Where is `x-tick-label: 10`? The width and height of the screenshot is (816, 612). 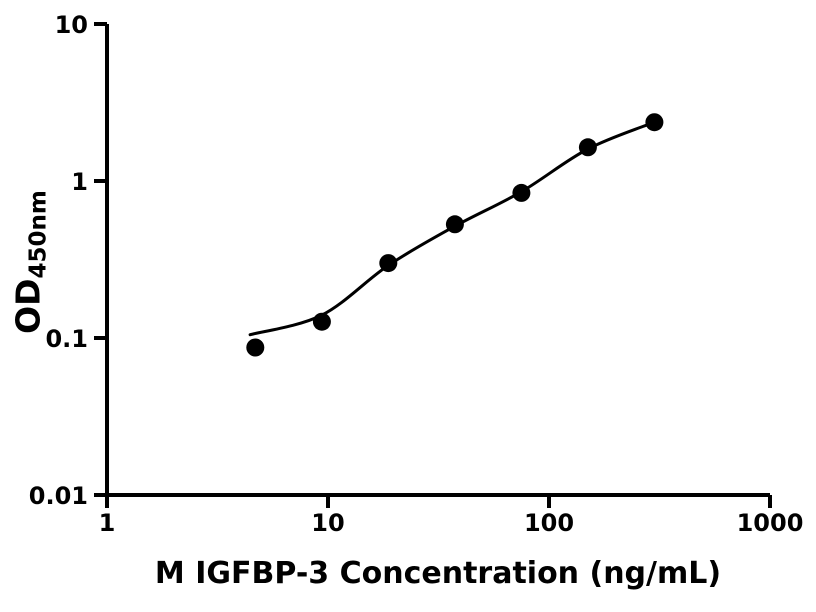 x-tick-label: 10 is located at coordinates (327, 523).